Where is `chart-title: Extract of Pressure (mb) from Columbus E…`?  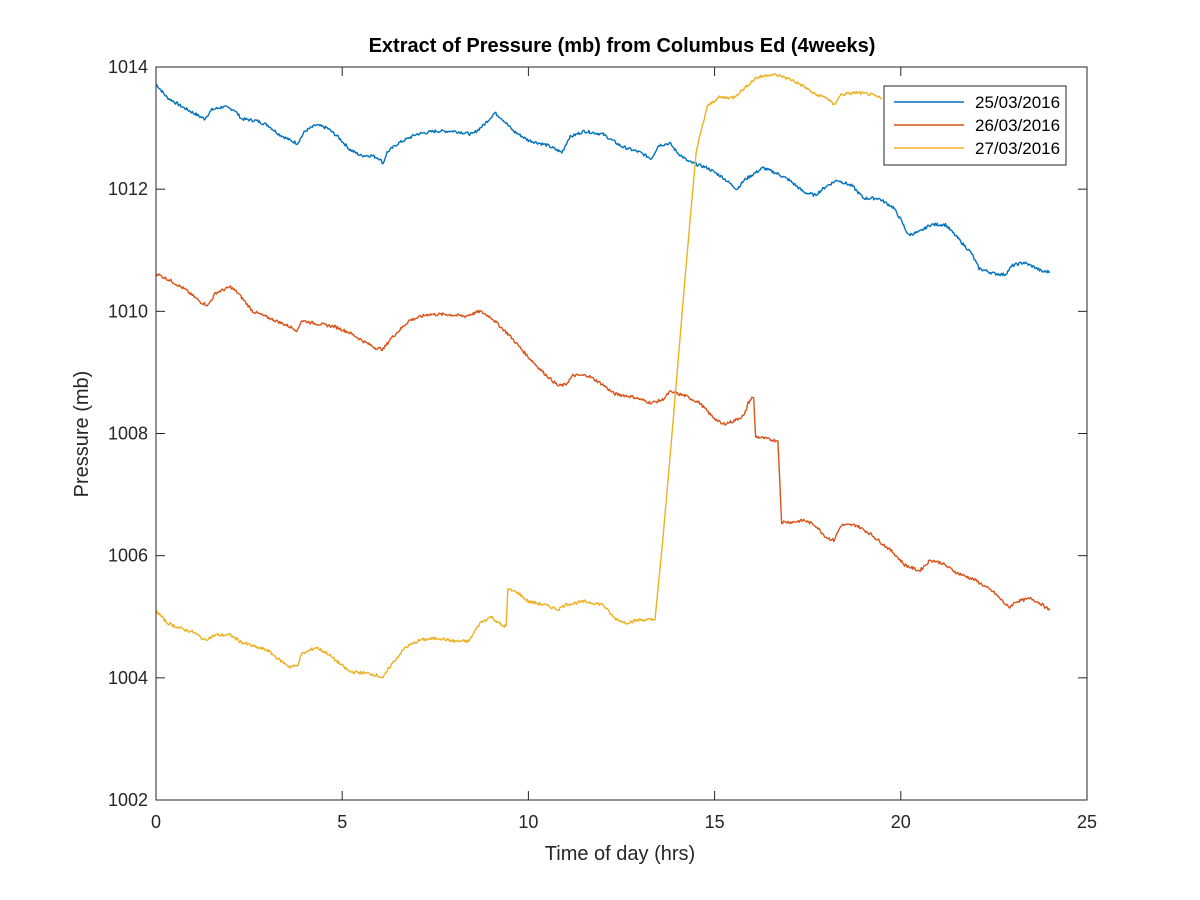 chart-title: Extract of Pressure (mb) from Columbus E… is located at coordinates (622, 46).